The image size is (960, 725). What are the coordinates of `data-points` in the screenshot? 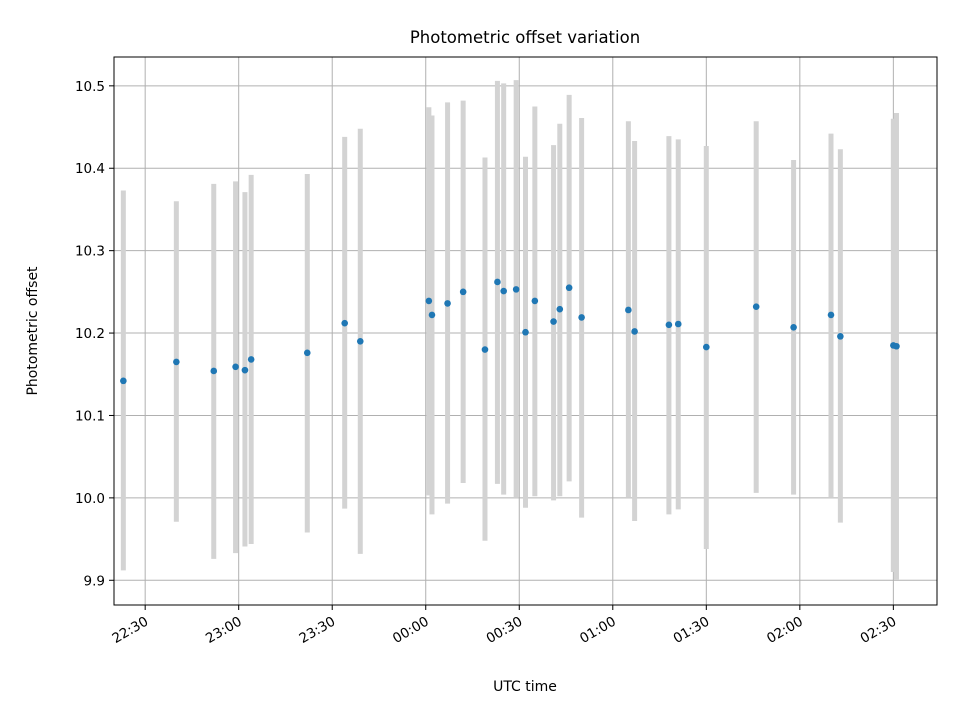 It's located at (510, 331).